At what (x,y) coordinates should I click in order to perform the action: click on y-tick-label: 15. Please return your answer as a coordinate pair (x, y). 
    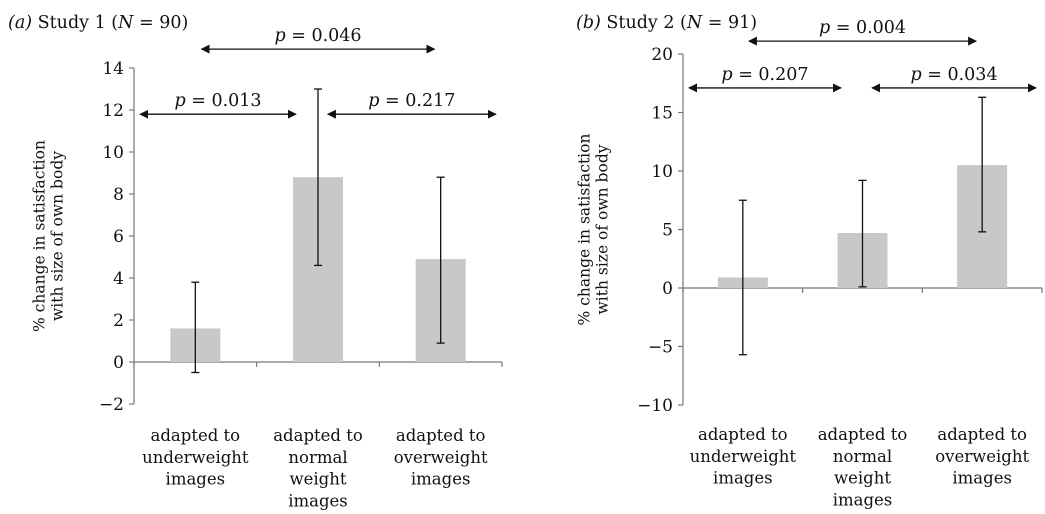
    Looking at the image, I should click on (662, 114).